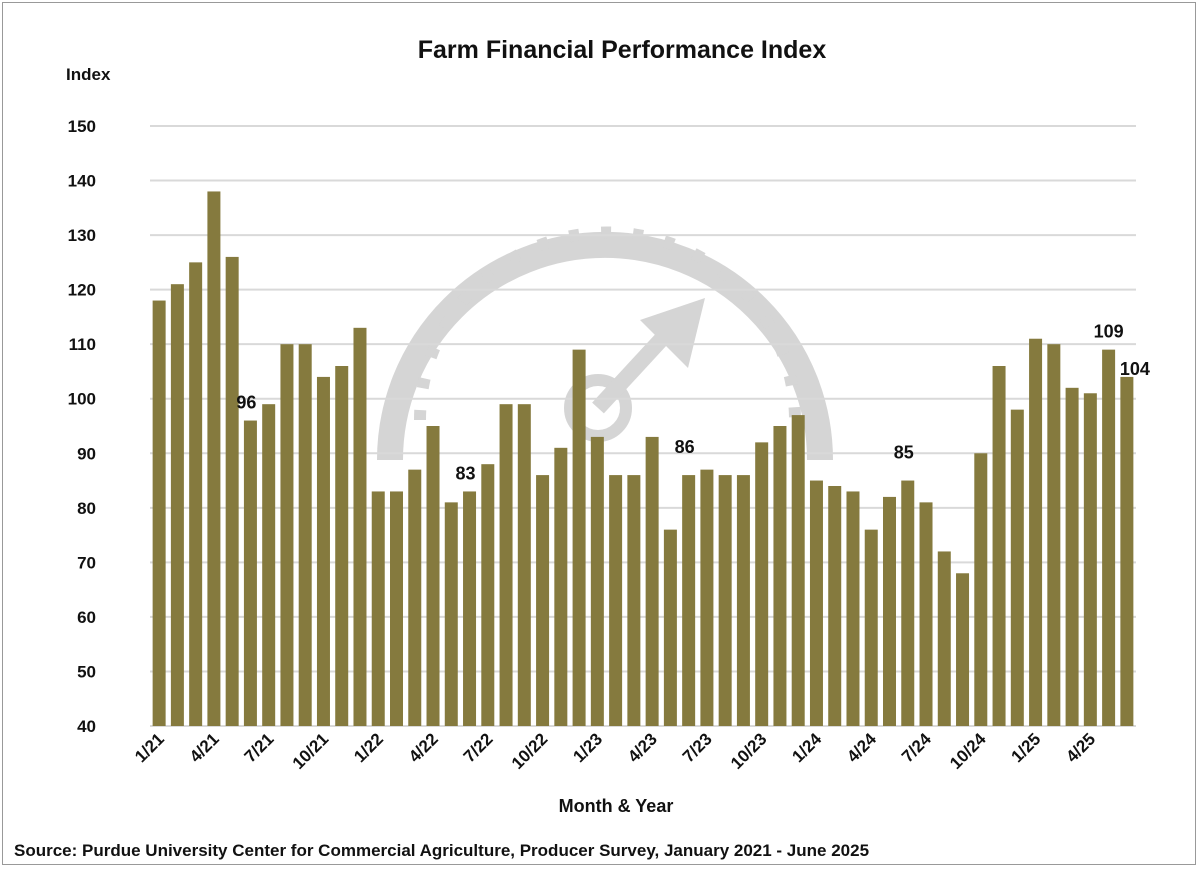  I want to click on bar-10/22, so click(543, 600).